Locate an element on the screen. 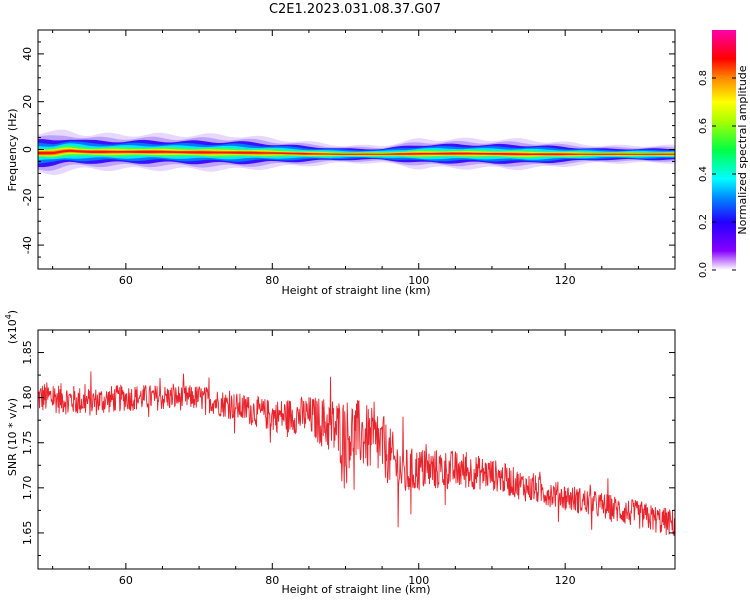 Image resolution: width=750 pixels, height=600 pixels. colorbar-tick-label: 0.6 is located at coordinates (703, 126).